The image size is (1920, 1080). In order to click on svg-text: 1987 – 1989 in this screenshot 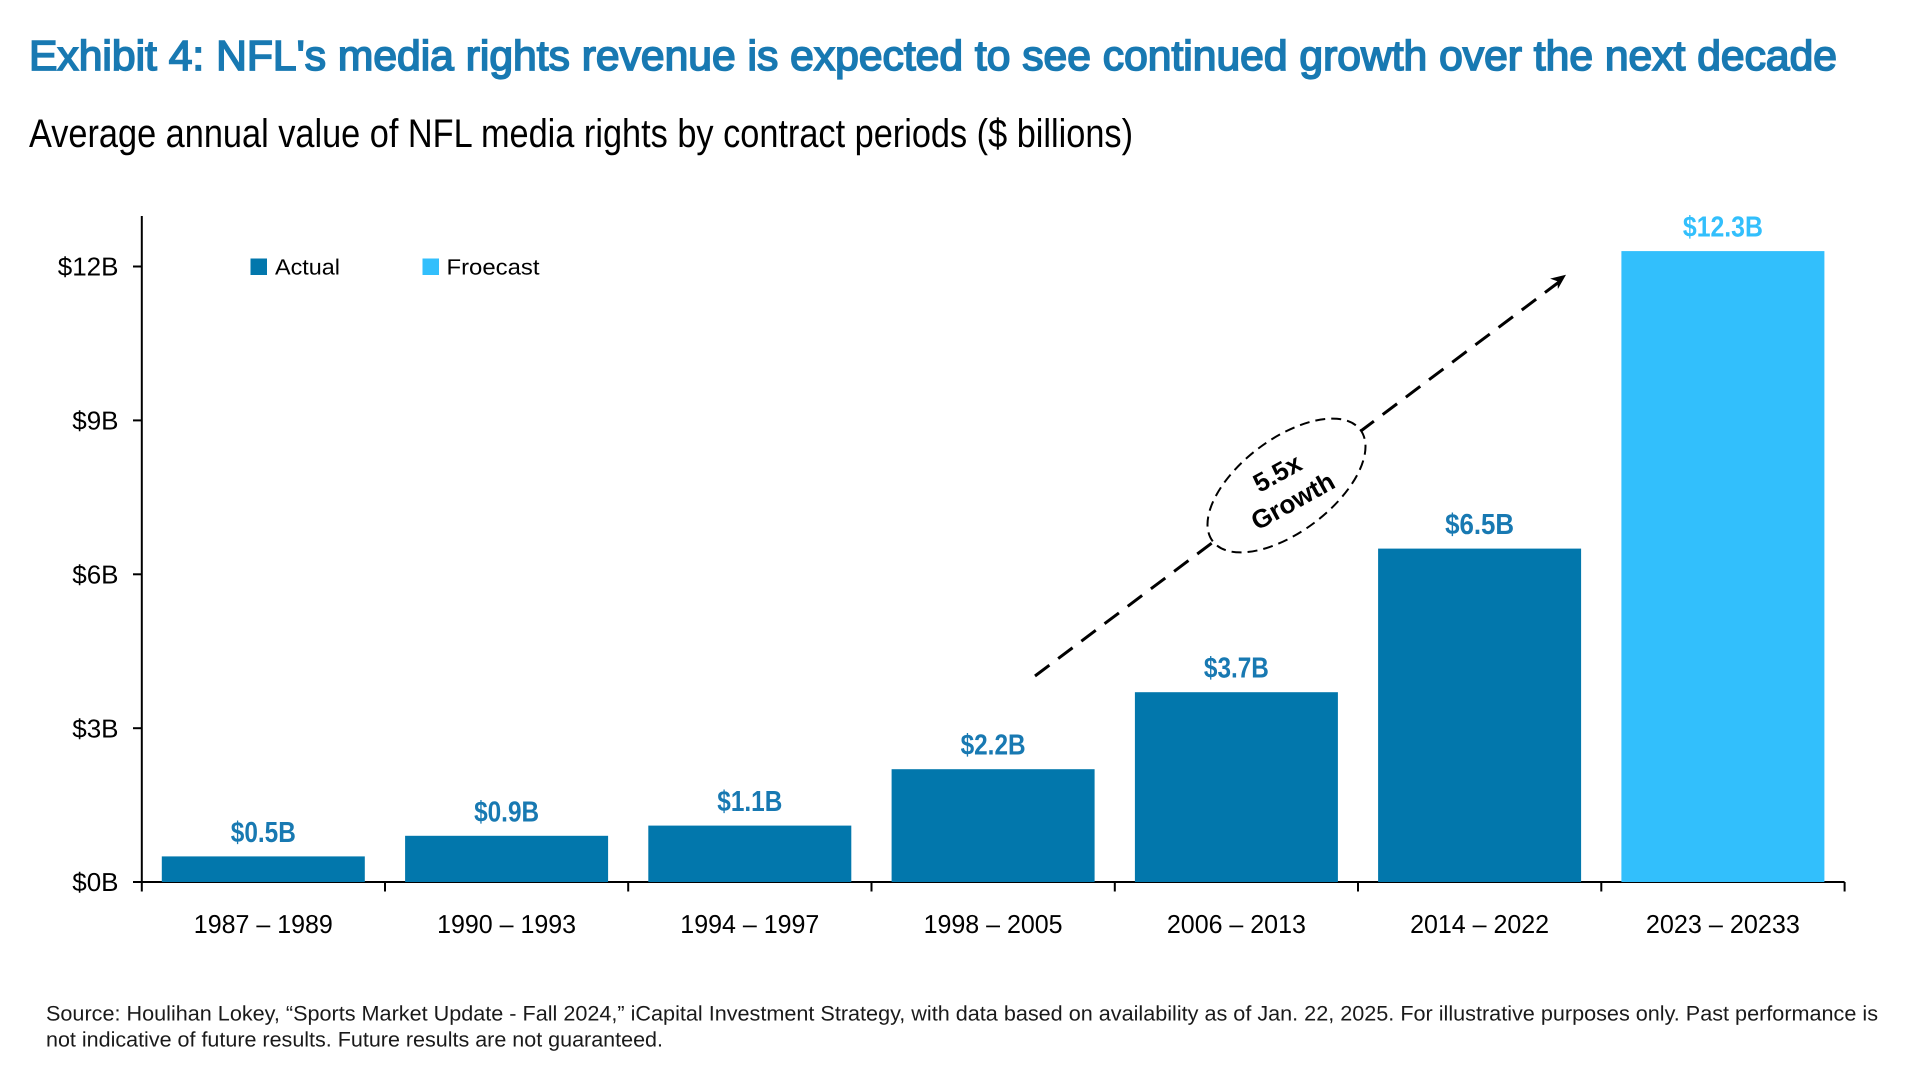, I will do `click(263, 924)`.